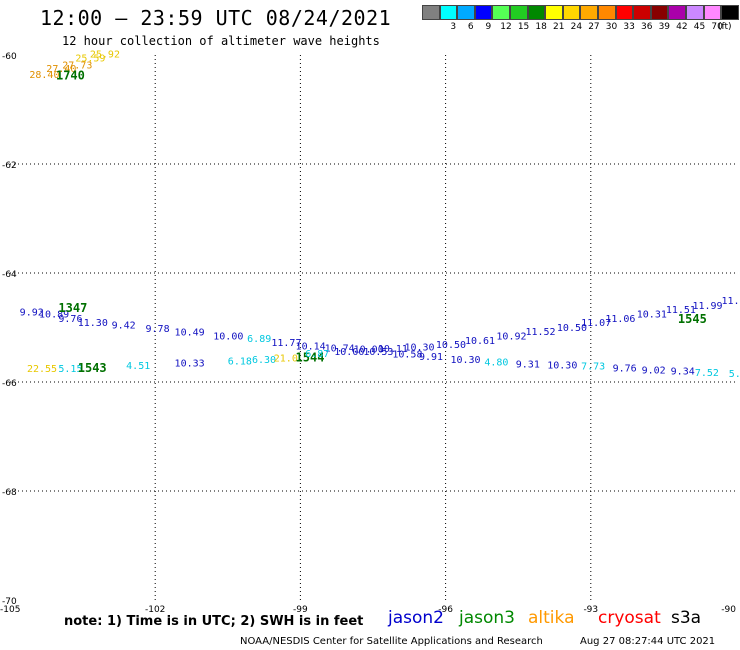 This screenshot has height=650, width=740. What do you see at coordinates (660, 18) in the screenshot?
I see `legend-swatch: 39` at bounding box center [660, 18].